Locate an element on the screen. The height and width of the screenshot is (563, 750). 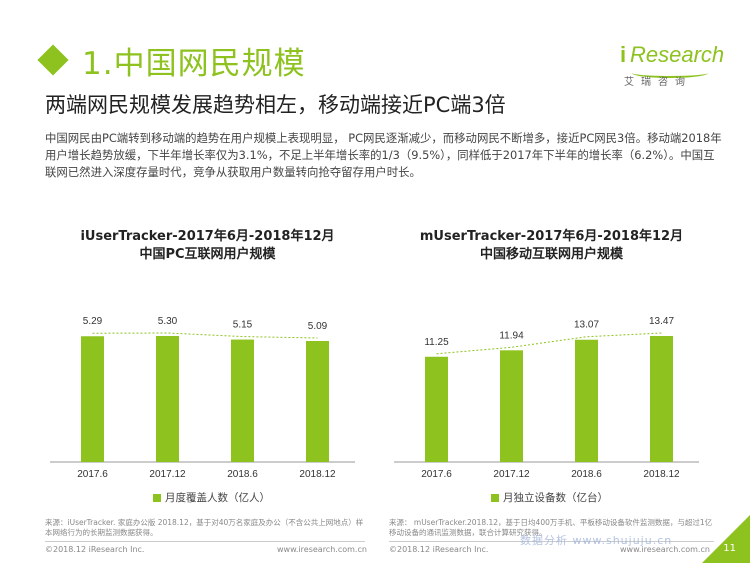
logo-subtitle: 艾瑞咨询 is located at coordinates (658, 82).